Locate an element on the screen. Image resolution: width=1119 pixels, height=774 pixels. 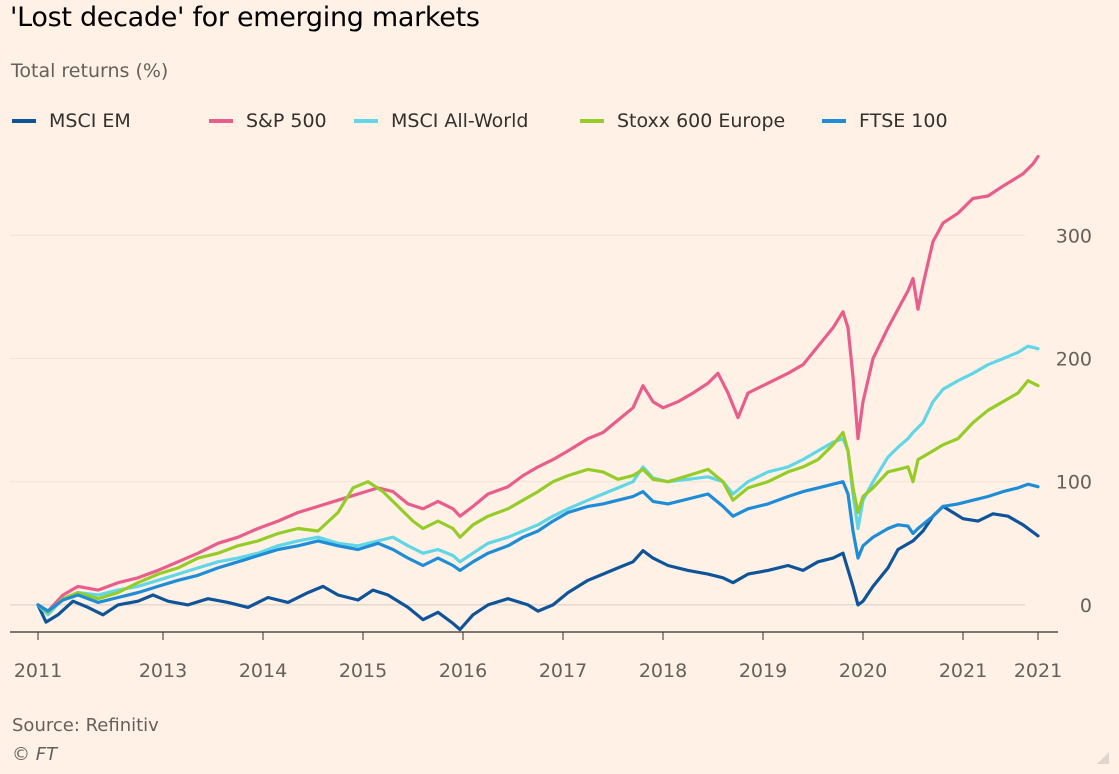
legend-item-msci-em: MSCI EM is located at coordinates (71, 121).